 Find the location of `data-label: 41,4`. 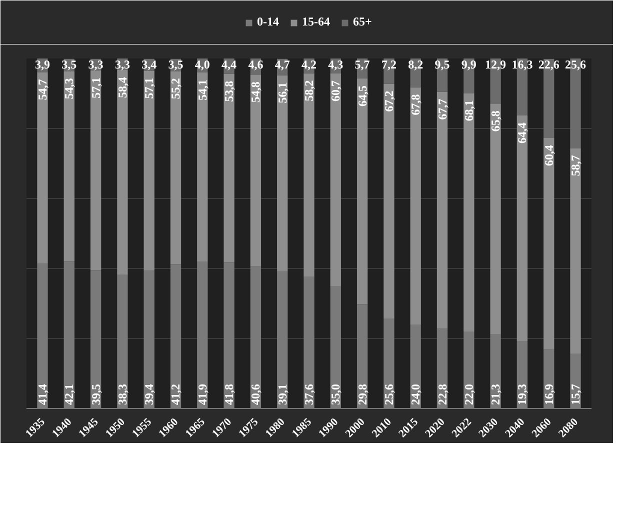

data-label: 41,4 is located at coordinates (42, 394).